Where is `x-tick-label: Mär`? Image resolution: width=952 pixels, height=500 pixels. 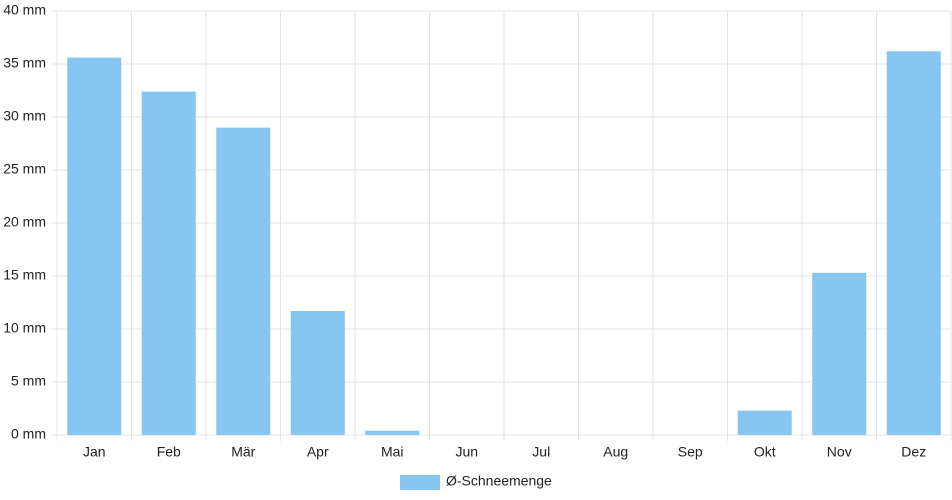
x-tick-label: Mär is located at coordinates (243, 452).